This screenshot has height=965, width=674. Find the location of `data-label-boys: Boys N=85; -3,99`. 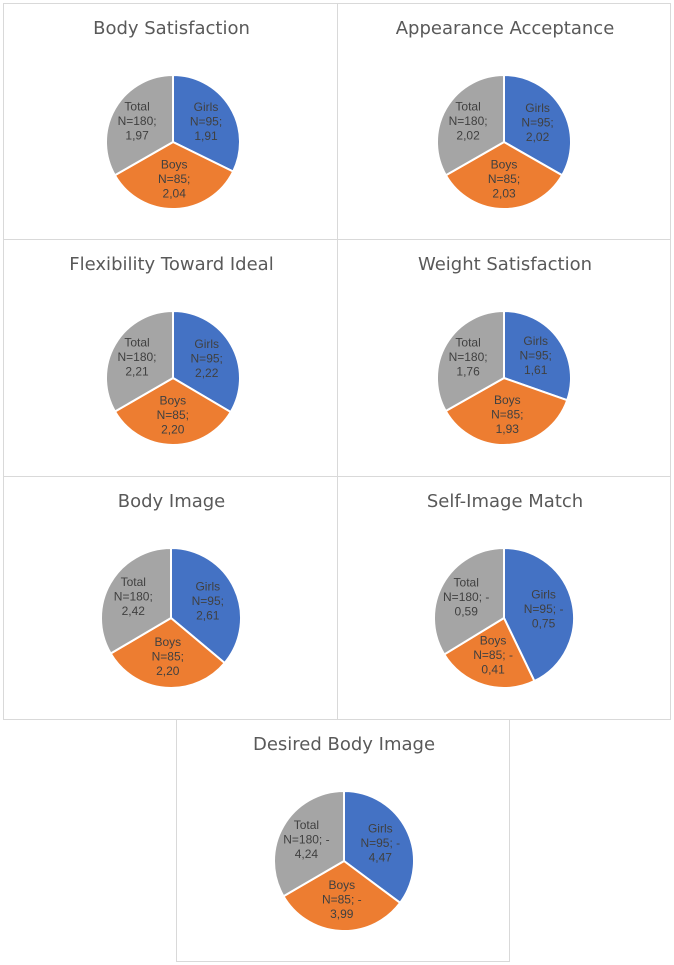

data-label-boys: Boys N=85; -3,99 is located at coordinates (342, 899).